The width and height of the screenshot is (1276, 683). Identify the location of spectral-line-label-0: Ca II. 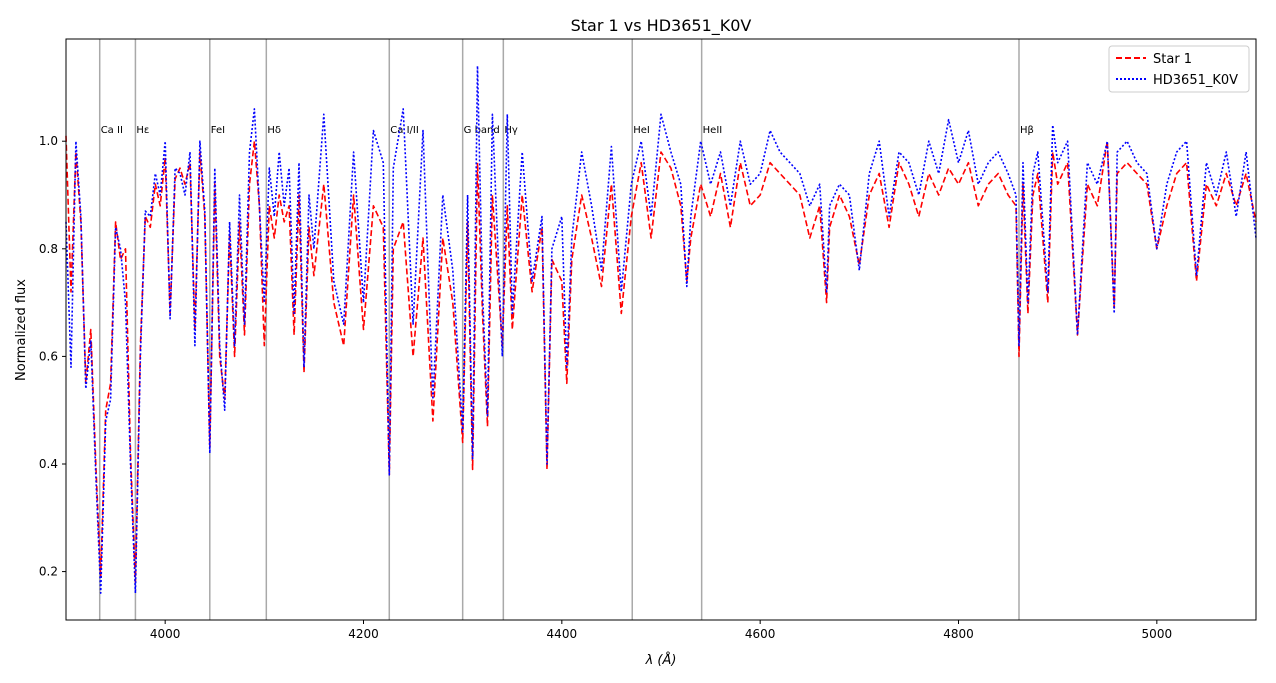
(112, 130).